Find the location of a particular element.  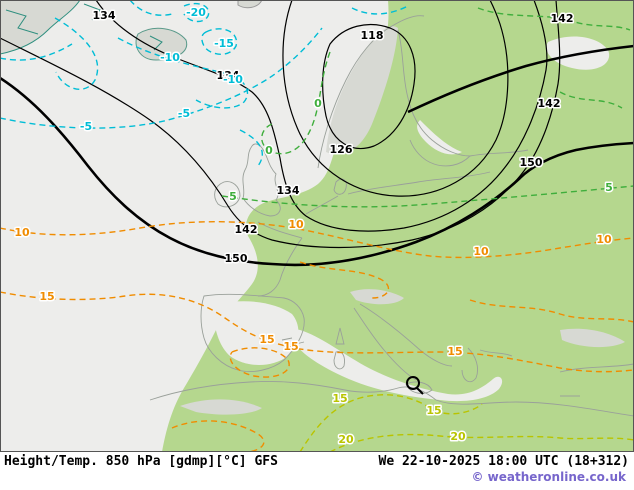

coast-italy-east is located at coordinates (406, 335).